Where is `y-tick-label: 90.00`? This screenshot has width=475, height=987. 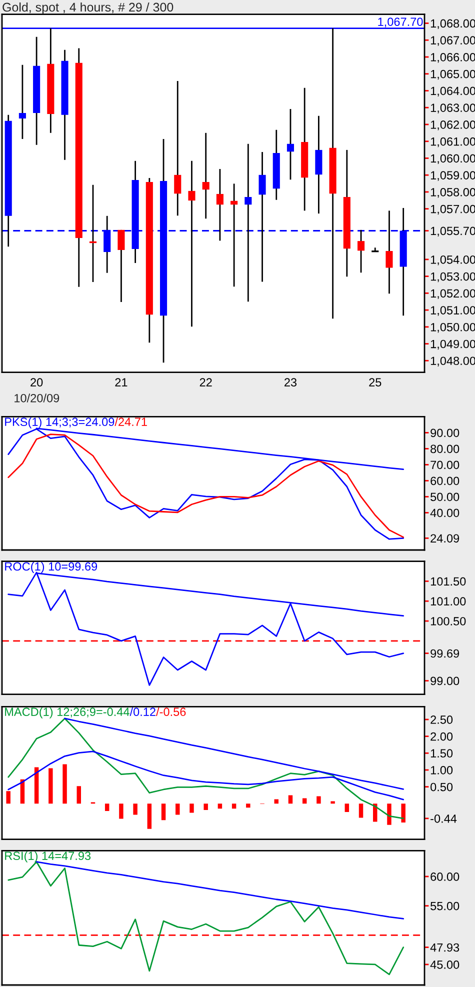 y-tick-label: 90.00 is located at coordinates (445, 433).